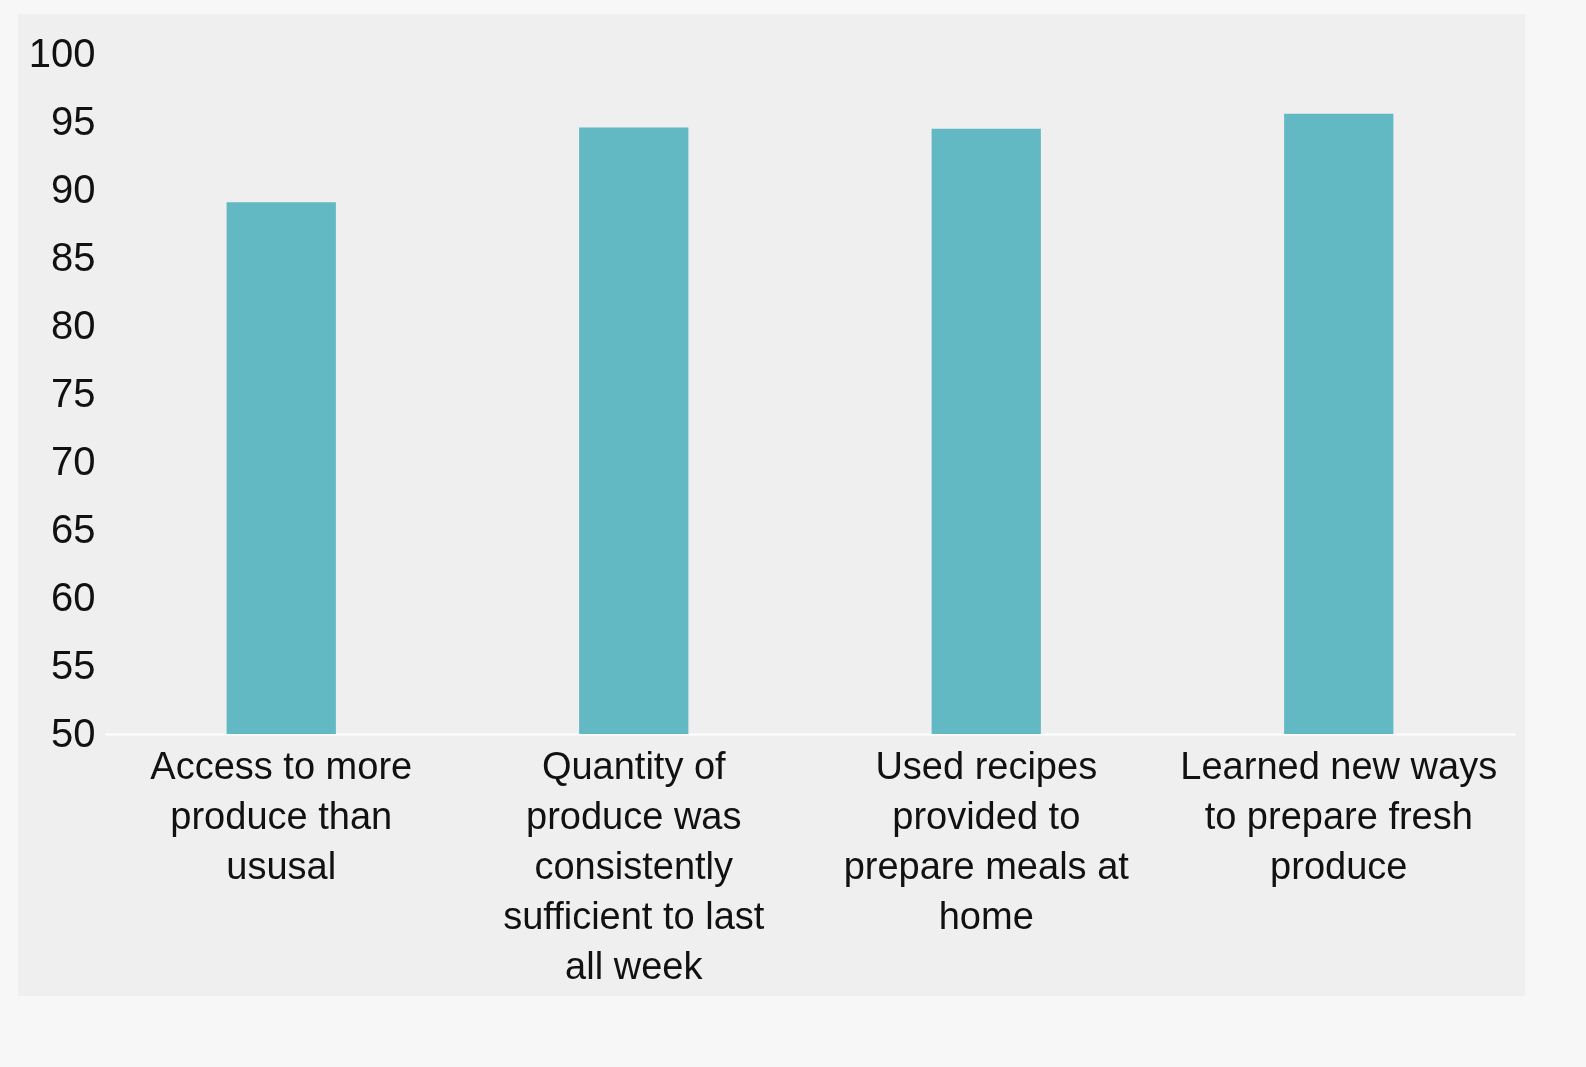 This screenshot has height=1067, width=1586. Describe the element at coordinates (1339, 815) in the screenshot. I see `x-tick-label: Learned new ways to prepare fresh produce` at that location.